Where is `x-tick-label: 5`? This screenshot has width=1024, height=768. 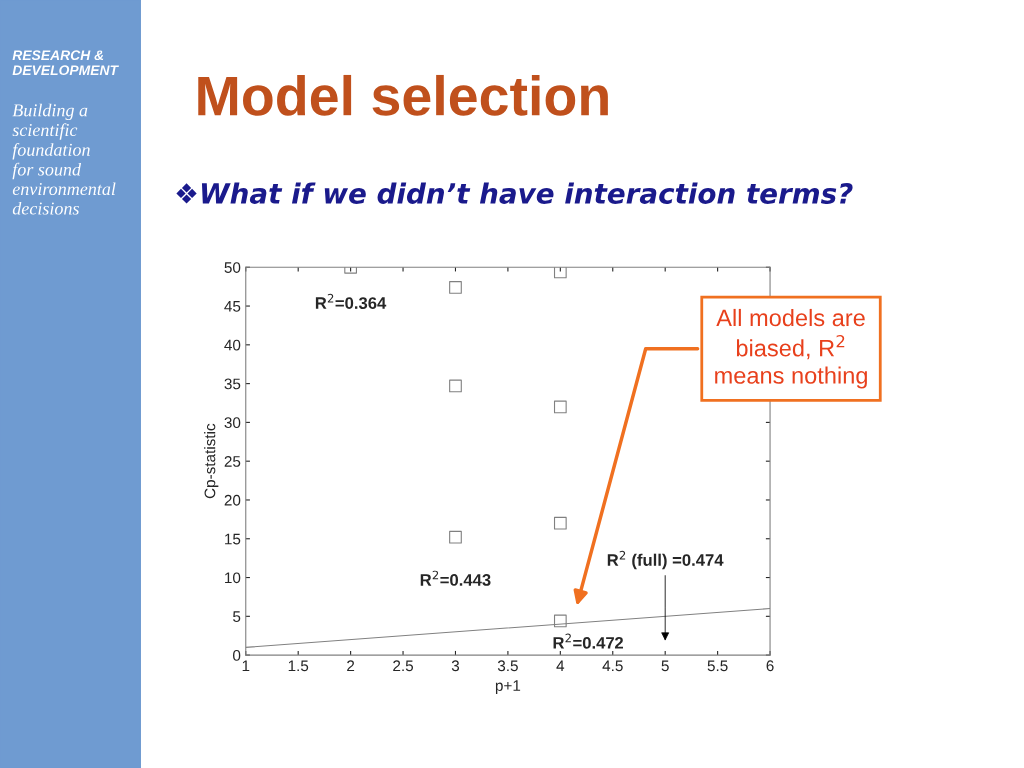
x-tick-label: 5 is located at coordinates (665, 666).